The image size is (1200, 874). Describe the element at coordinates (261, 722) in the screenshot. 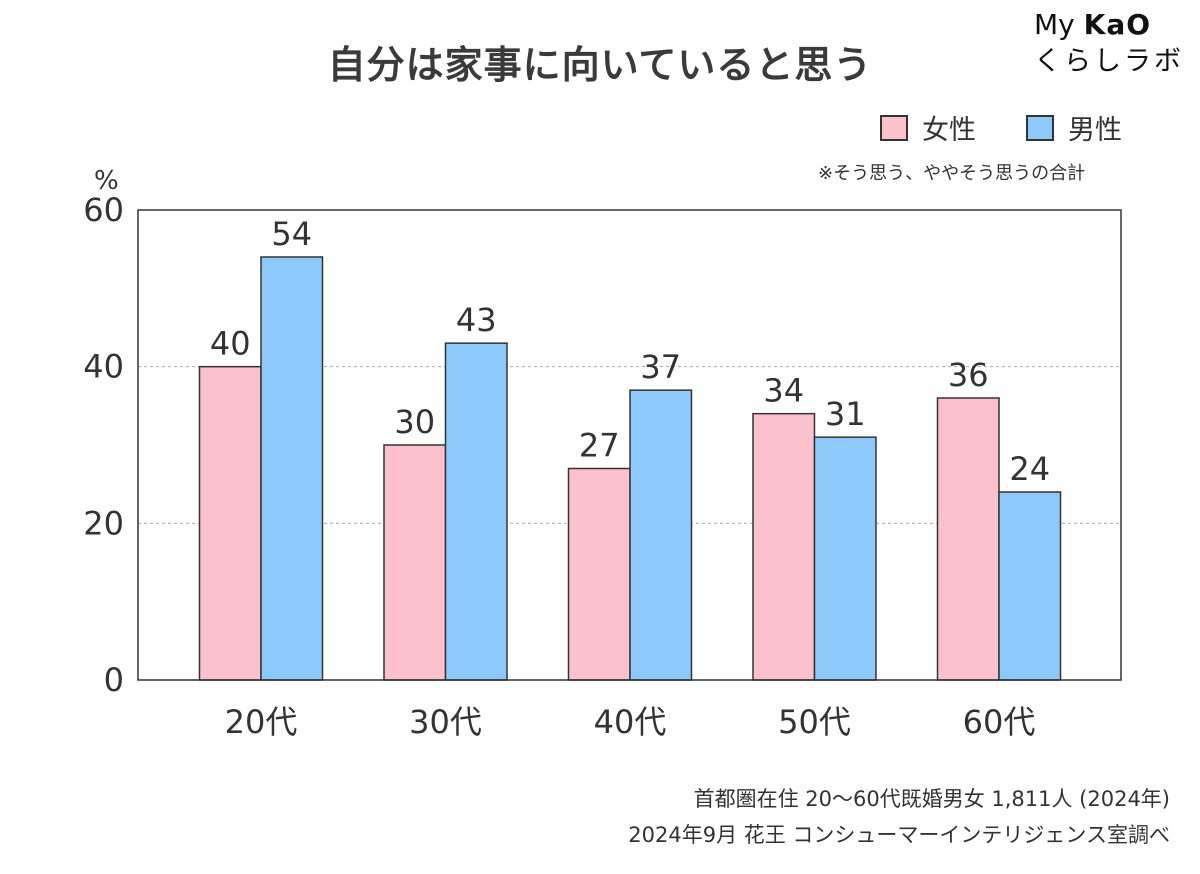

I see `x-tick-label: 20代` at that location.